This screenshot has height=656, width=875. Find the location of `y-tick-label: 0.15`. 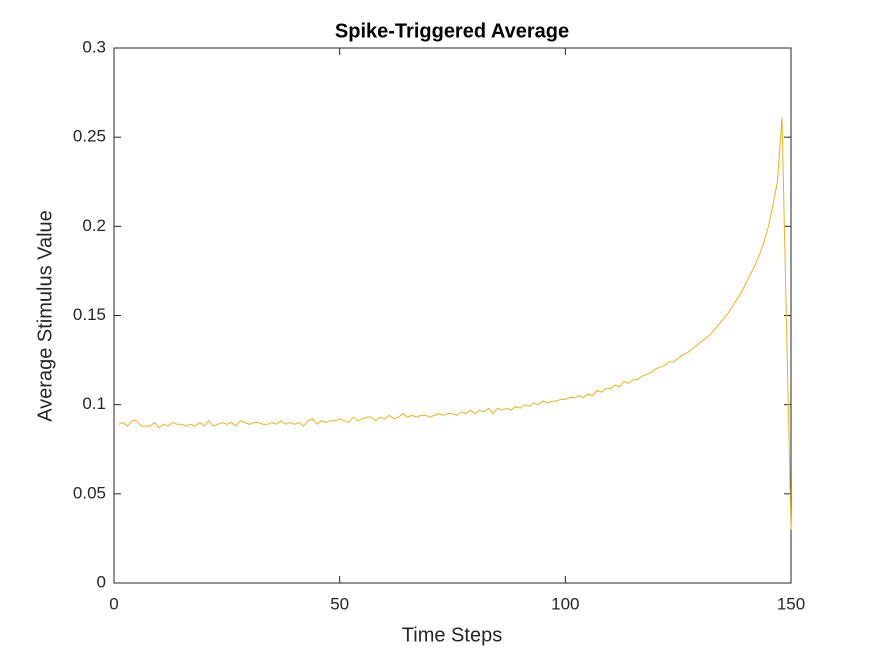

y-tick-label: 0.15 is located at coordinates (89, 314).